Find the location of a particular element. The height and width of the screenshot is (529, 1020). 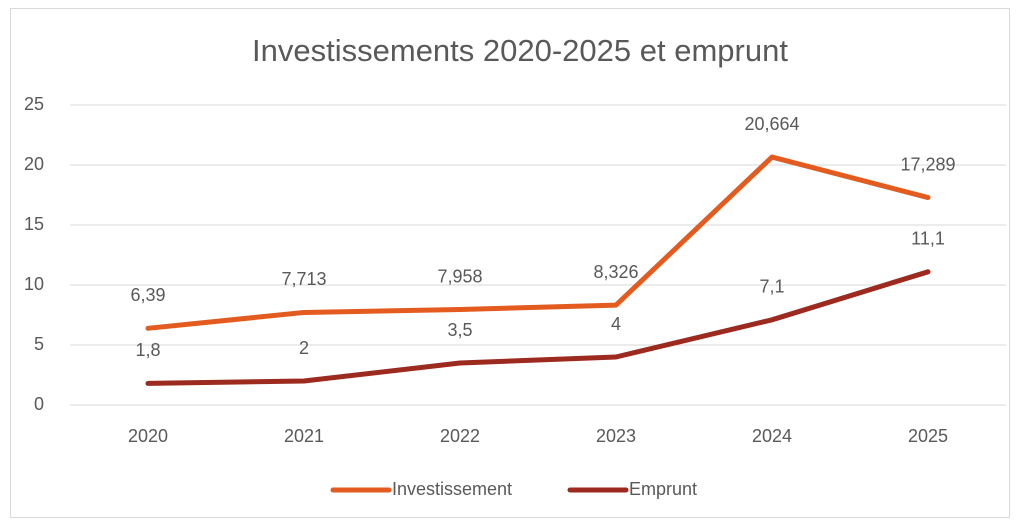

x-tick-label: 2025 is located at coordinates (928, 436).